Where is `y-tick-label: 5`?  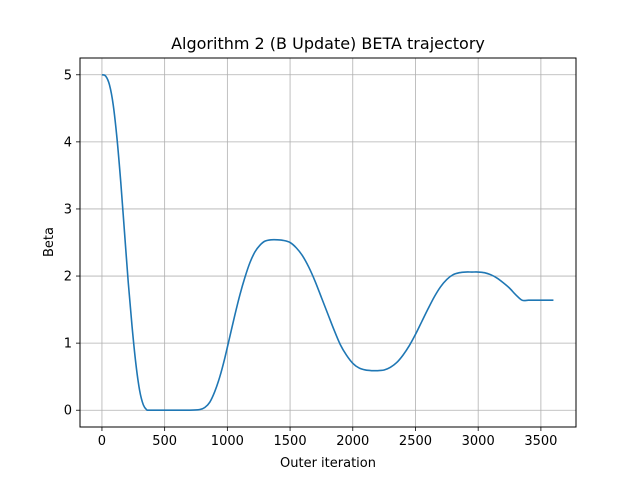
y-tick-label: 5 is located at coordinates (68, 75).